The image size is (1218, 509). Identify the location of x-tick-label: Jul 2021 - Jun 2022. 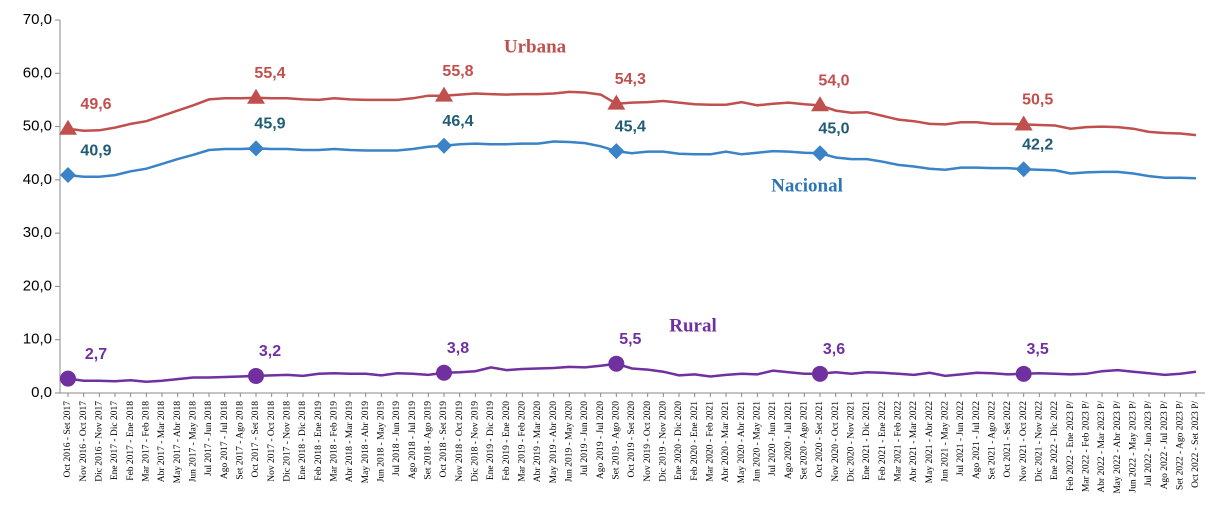
(961, 438).